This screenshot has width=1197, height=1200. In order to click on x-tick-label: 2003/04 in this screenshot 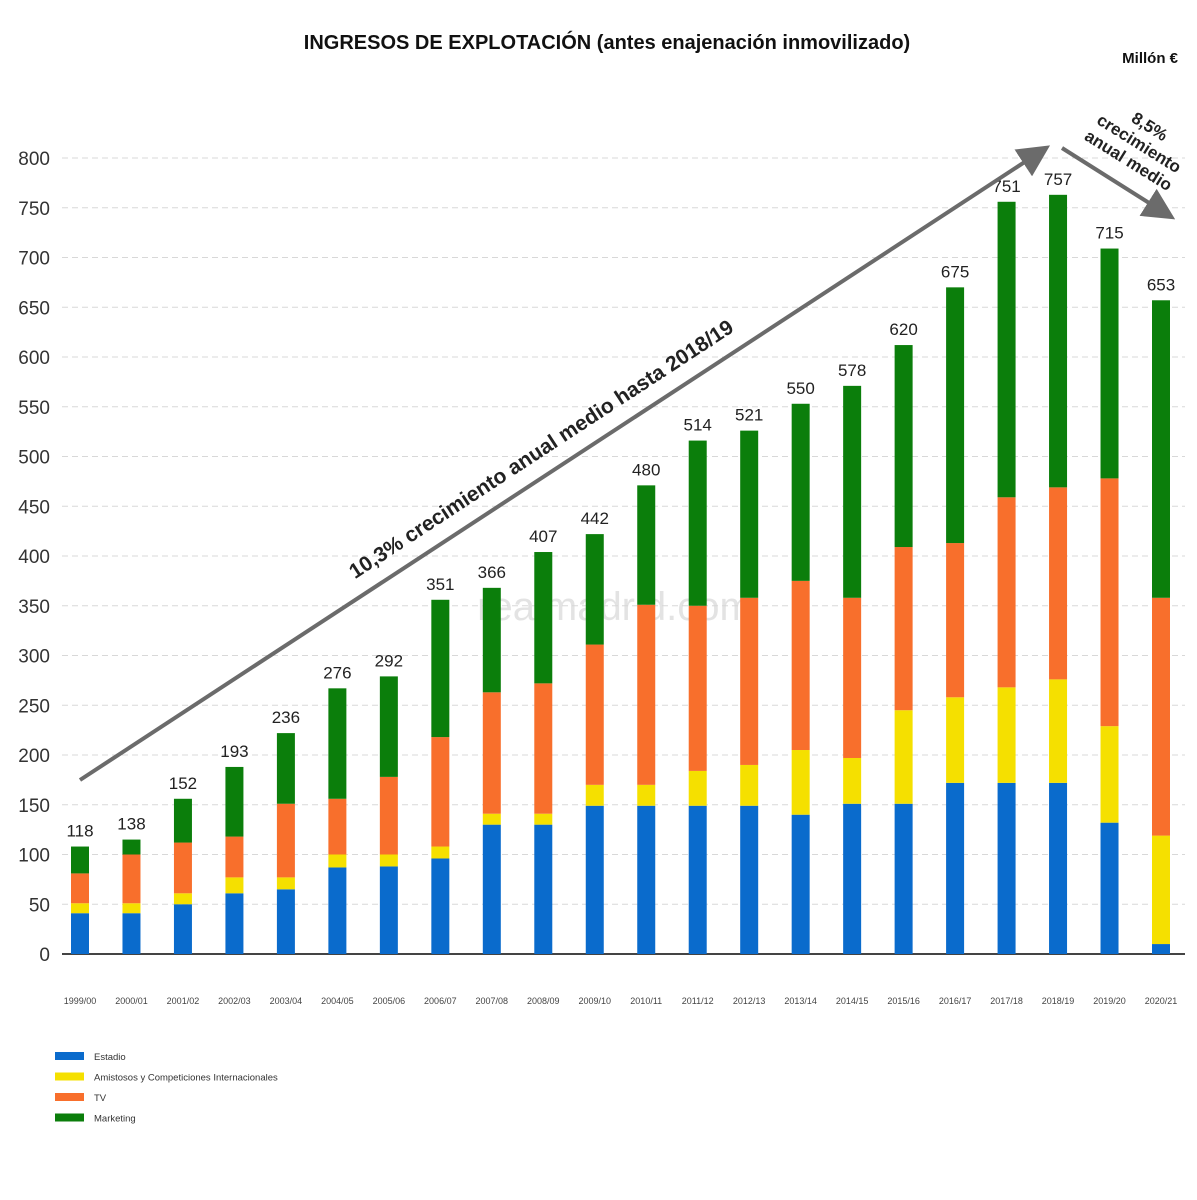, I will do `click(286, 1001)`.